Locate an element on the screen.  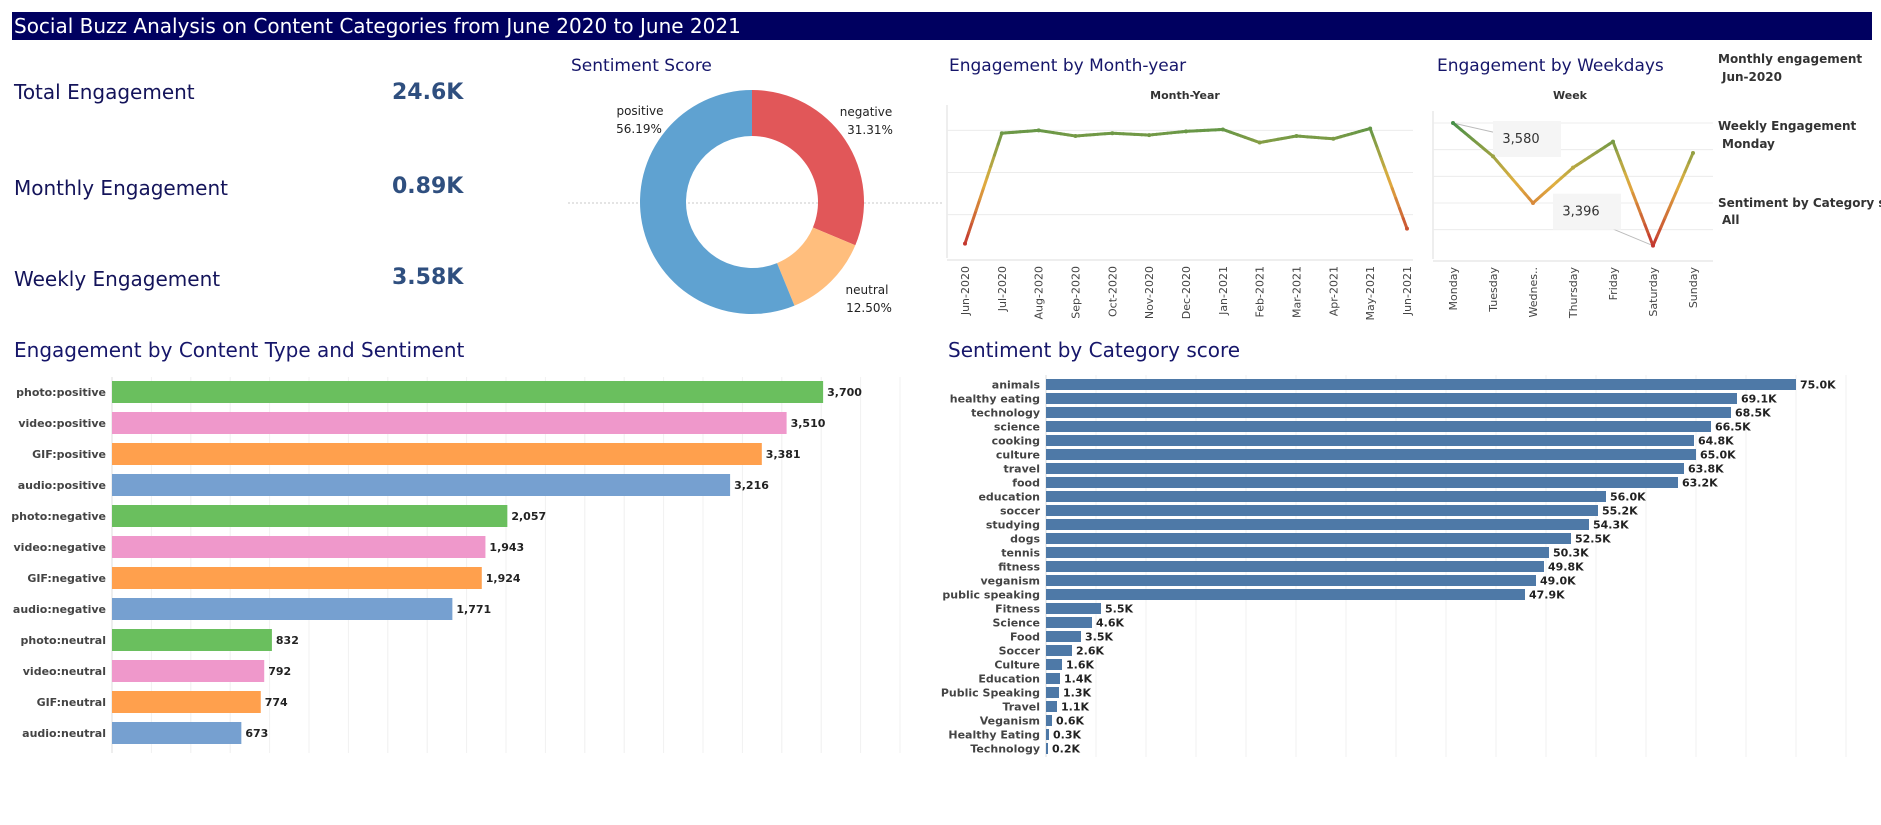
weekly-tick-label: Friday is located at coordinates (1613, 284).